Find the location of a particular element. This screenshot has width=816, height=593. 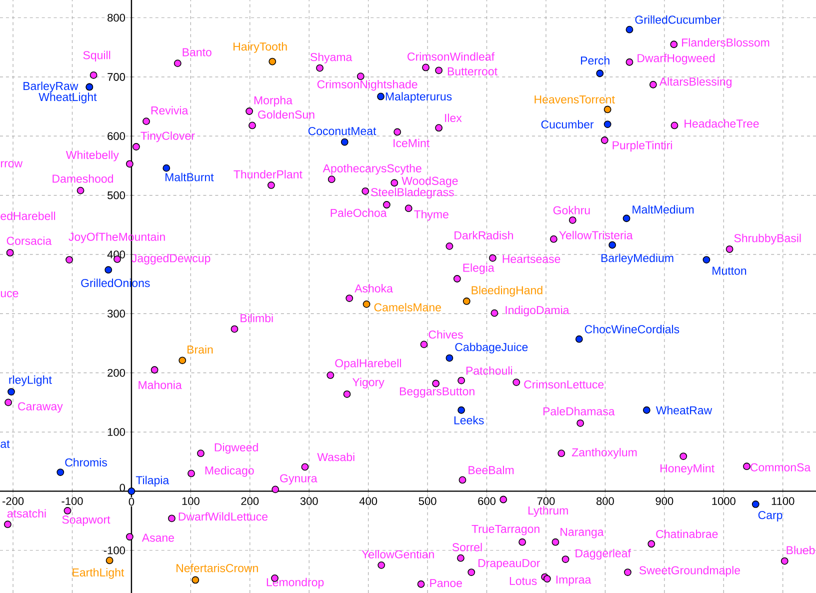

annotation: Heartsease is located at coordinates (531, 259).